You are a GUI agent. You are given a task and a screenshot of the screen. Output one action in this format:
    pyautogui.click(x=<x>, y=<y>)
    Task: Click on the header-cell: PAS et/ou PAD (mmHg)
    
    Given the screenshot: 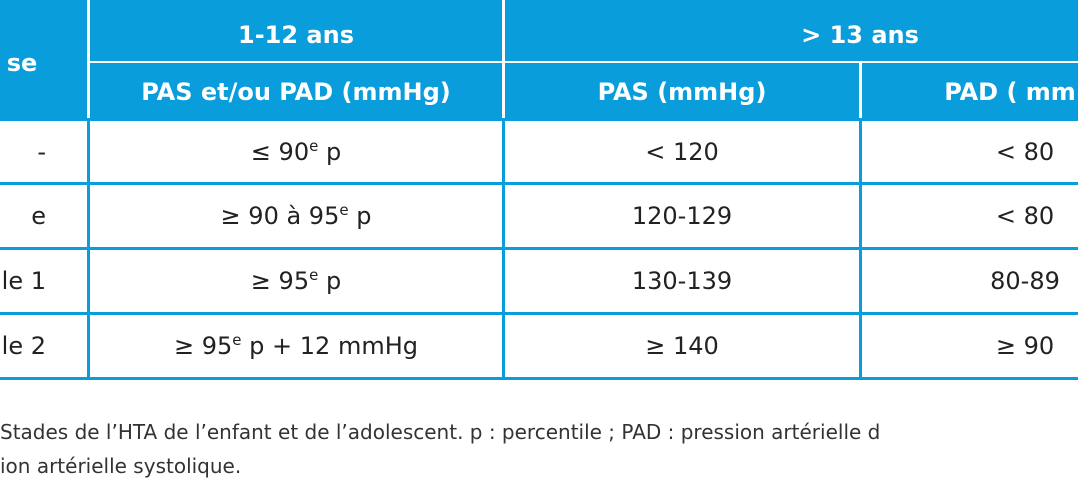 What is the action you would take?
    pyautogui.click(x=296, y=92)
    